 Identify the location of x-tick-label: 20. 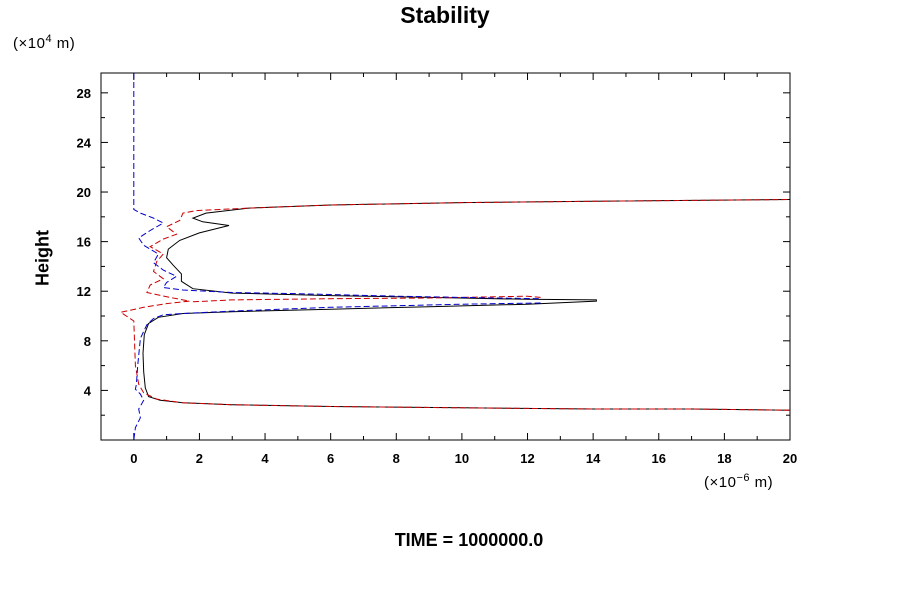
(790, 458).